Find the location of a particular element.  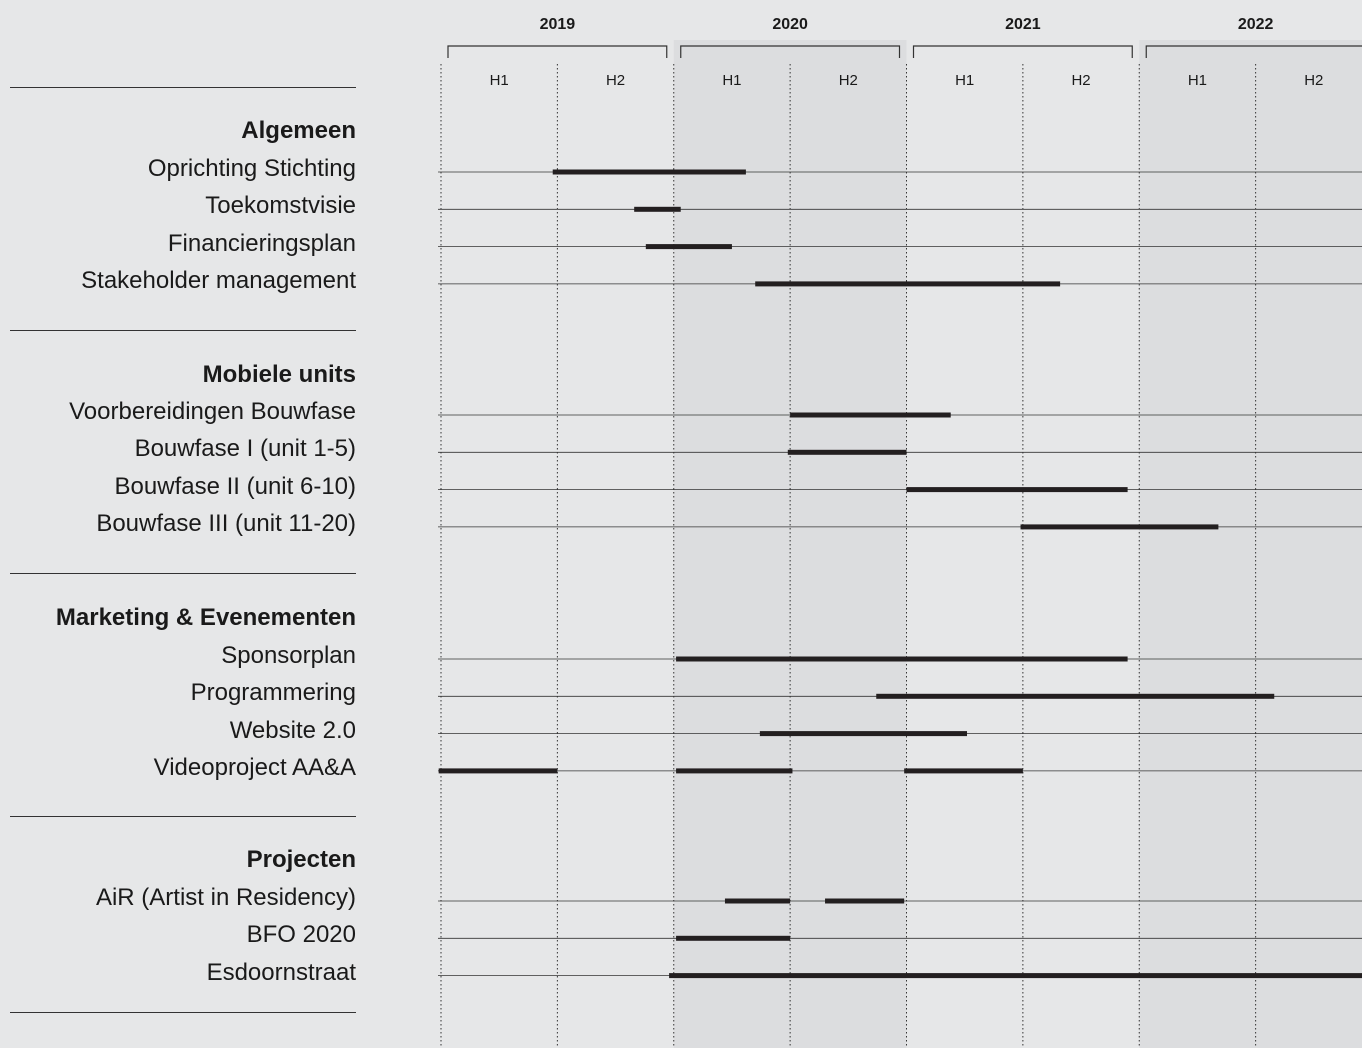

task-label: Website 2.0 is located at coordinates (292, 730).